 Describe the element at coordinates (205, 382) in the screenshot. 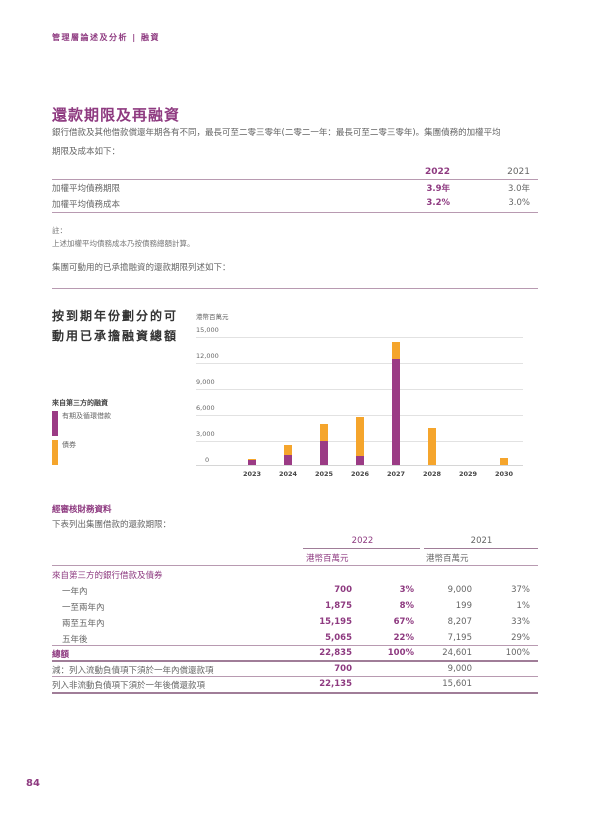

I see `y-tick: 9,000` at that location.